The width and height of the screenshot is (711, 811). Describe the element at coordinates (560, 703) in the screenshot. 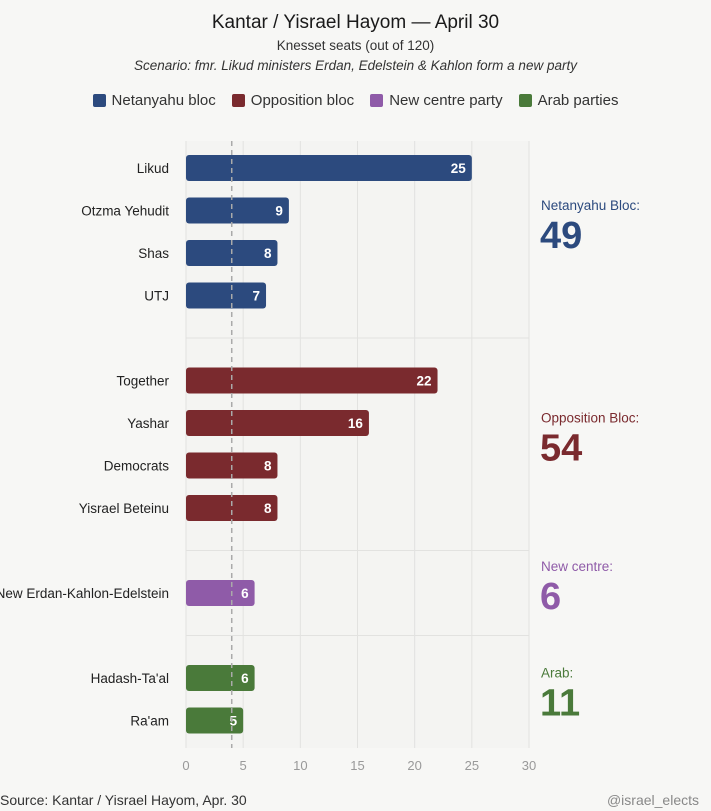

I see `bloc-total-value: 11` at that location.